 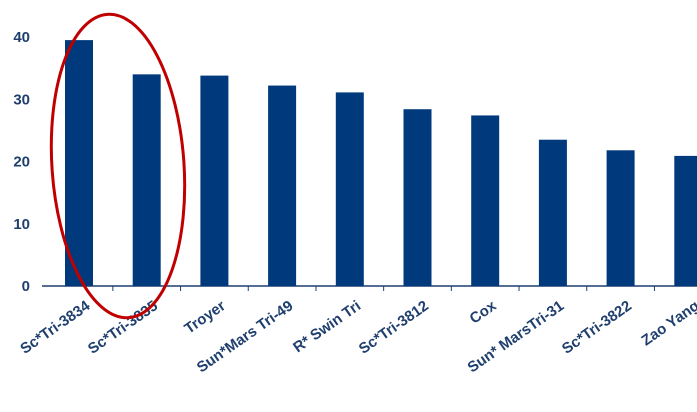 I want to click on x-category-label: R* Swin Tri, so click(x=327, y=326).